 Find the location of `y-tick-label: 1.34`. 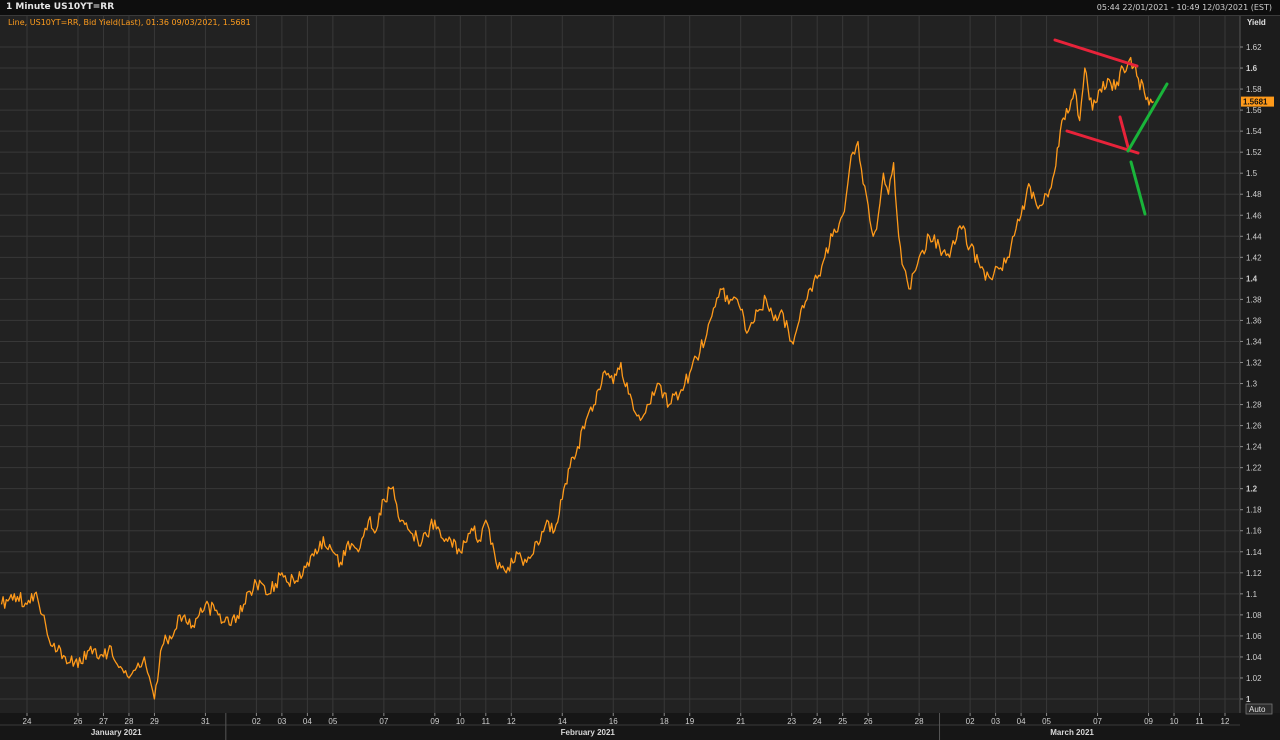

y-tick-label: 1.34 is located at coordinates (1254, 341).